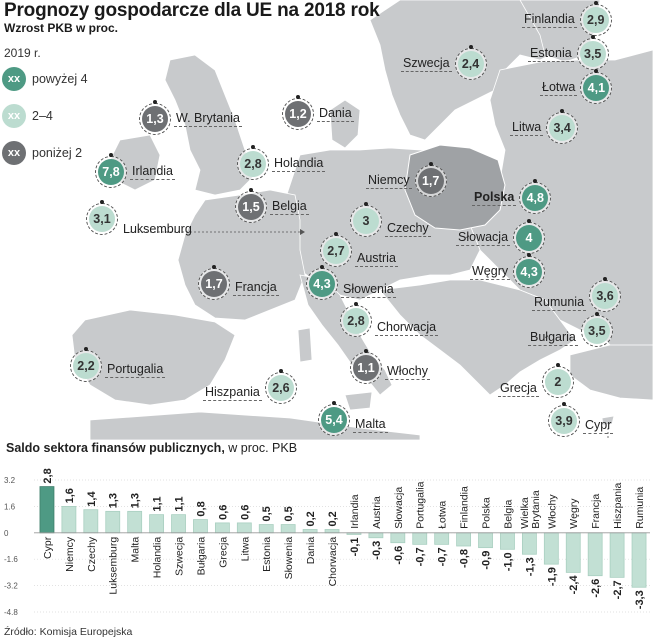 The height and width of the screenshot is (640, 653). Describe the element at coordinates (574, 513) in the screenshot. I see `bar-category-label: Węgry` at that location.